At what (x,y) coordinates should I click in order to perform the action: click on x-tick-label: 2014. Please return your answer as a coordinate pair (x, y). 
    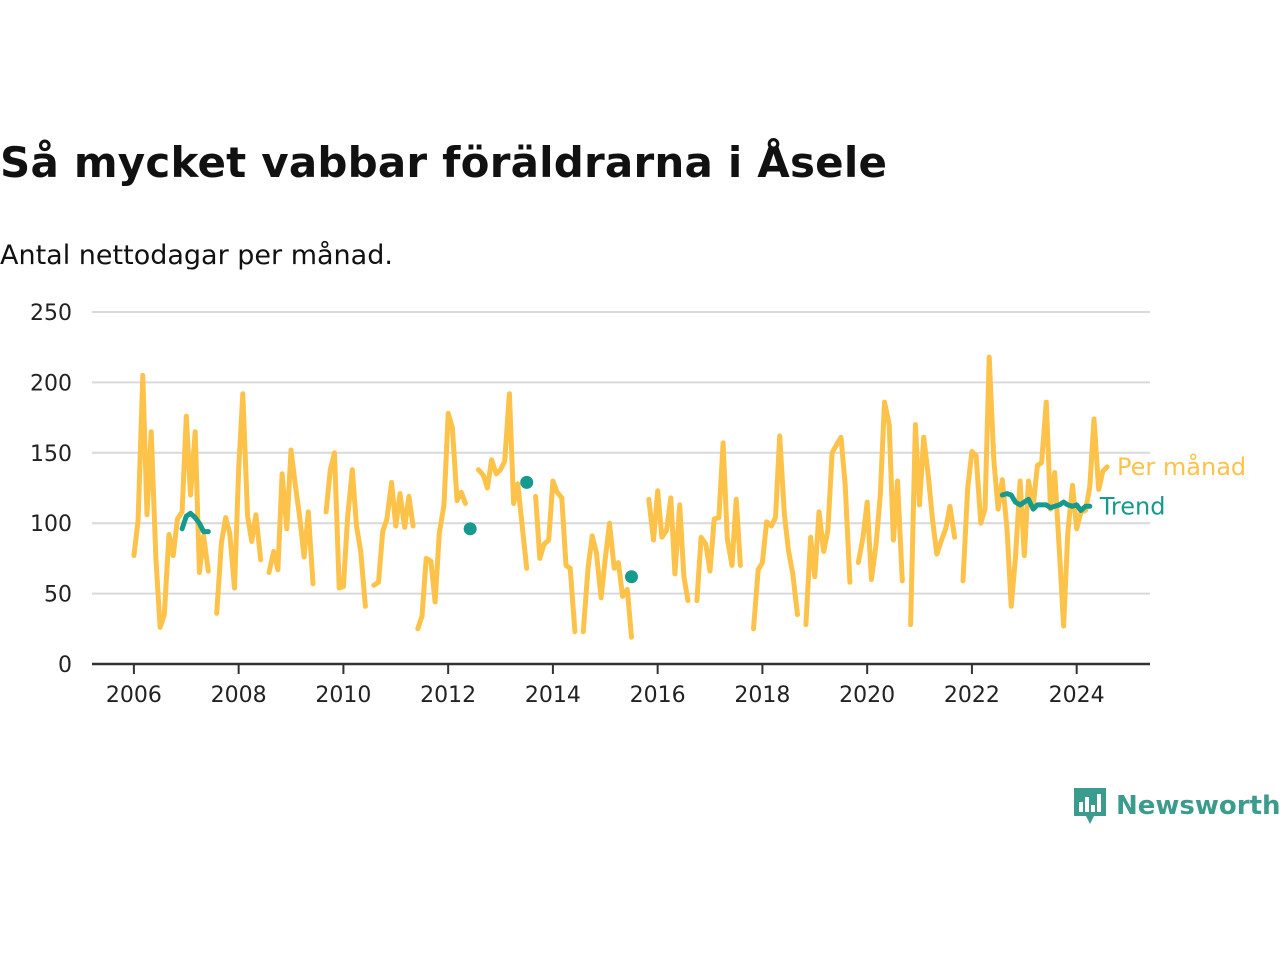
    Looking at the image, I should click on (553, 695).